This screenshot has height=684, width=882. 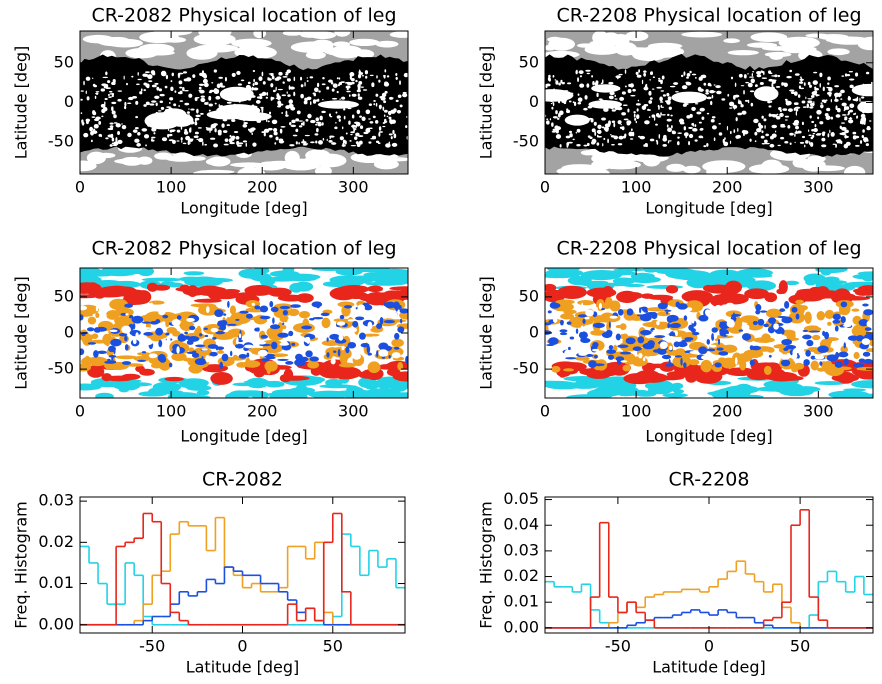 I want to click on y-tick-label: -50, so click(x=526, y=368).